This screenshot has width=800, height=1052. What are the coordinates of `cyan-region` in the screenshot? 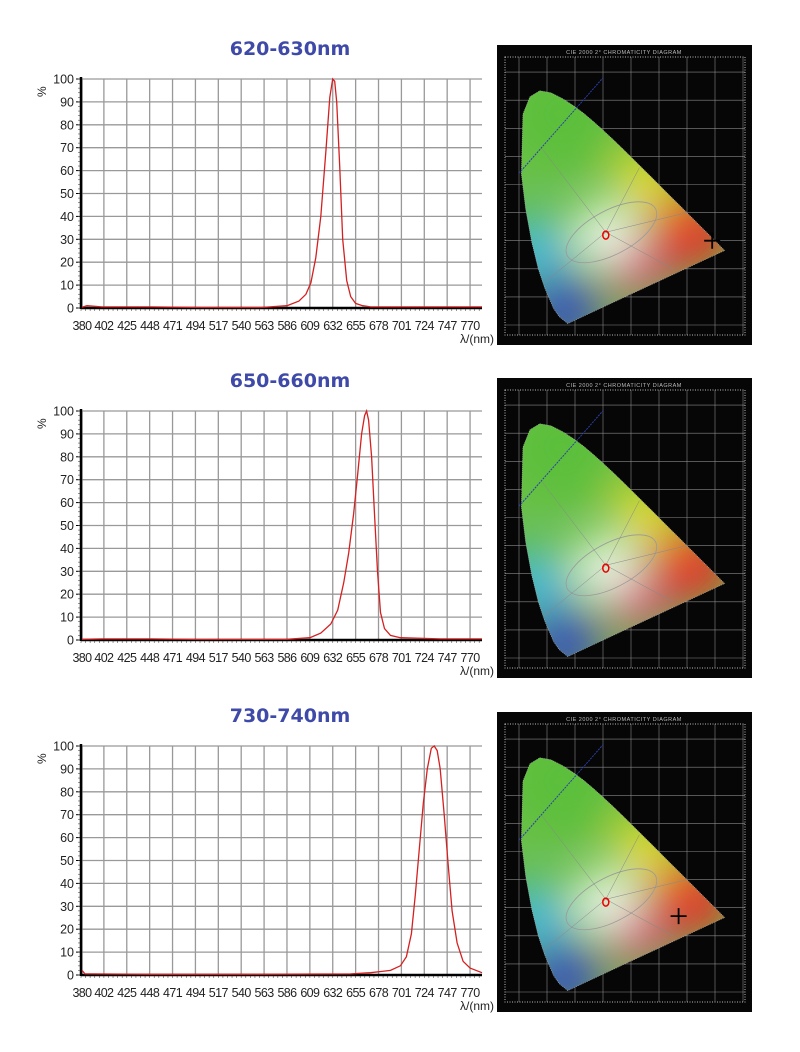 It's located at (544, 916).